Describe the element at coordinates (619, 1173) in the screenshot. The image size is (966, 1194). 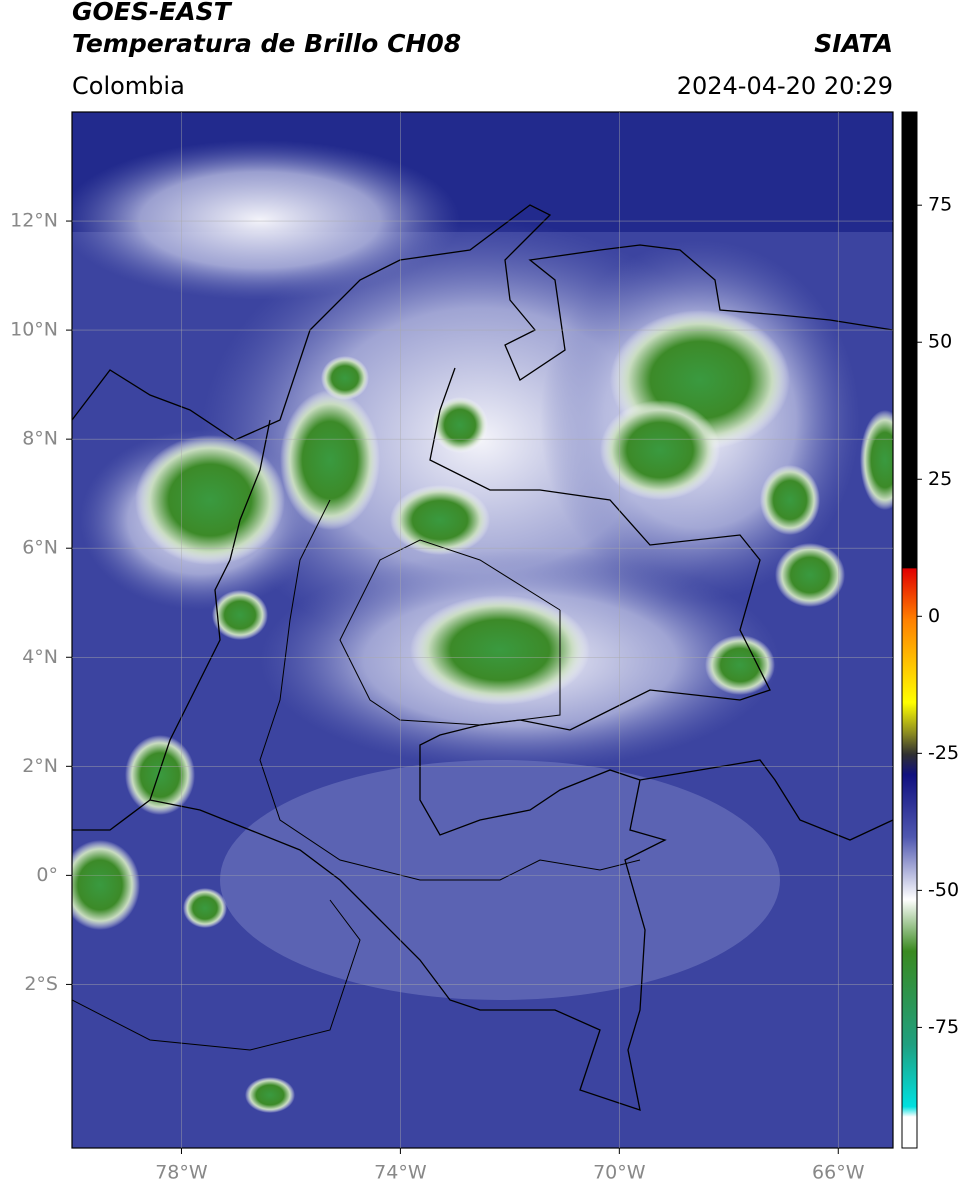
I see `lon-tick-label: 70°W` at that location.